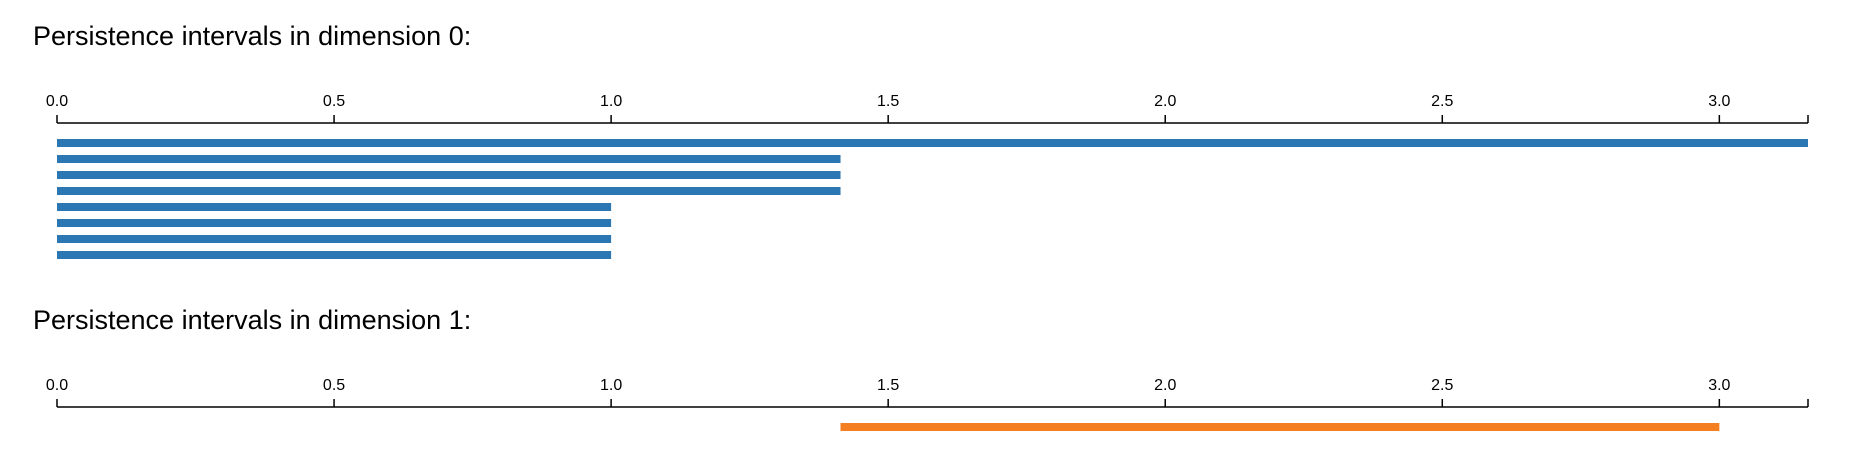  What do you see at coordinates (252, 36) in the screenshot?
I see `chart-title: Persistence intervals in dimension 0:` at bounding box center [252, 36].